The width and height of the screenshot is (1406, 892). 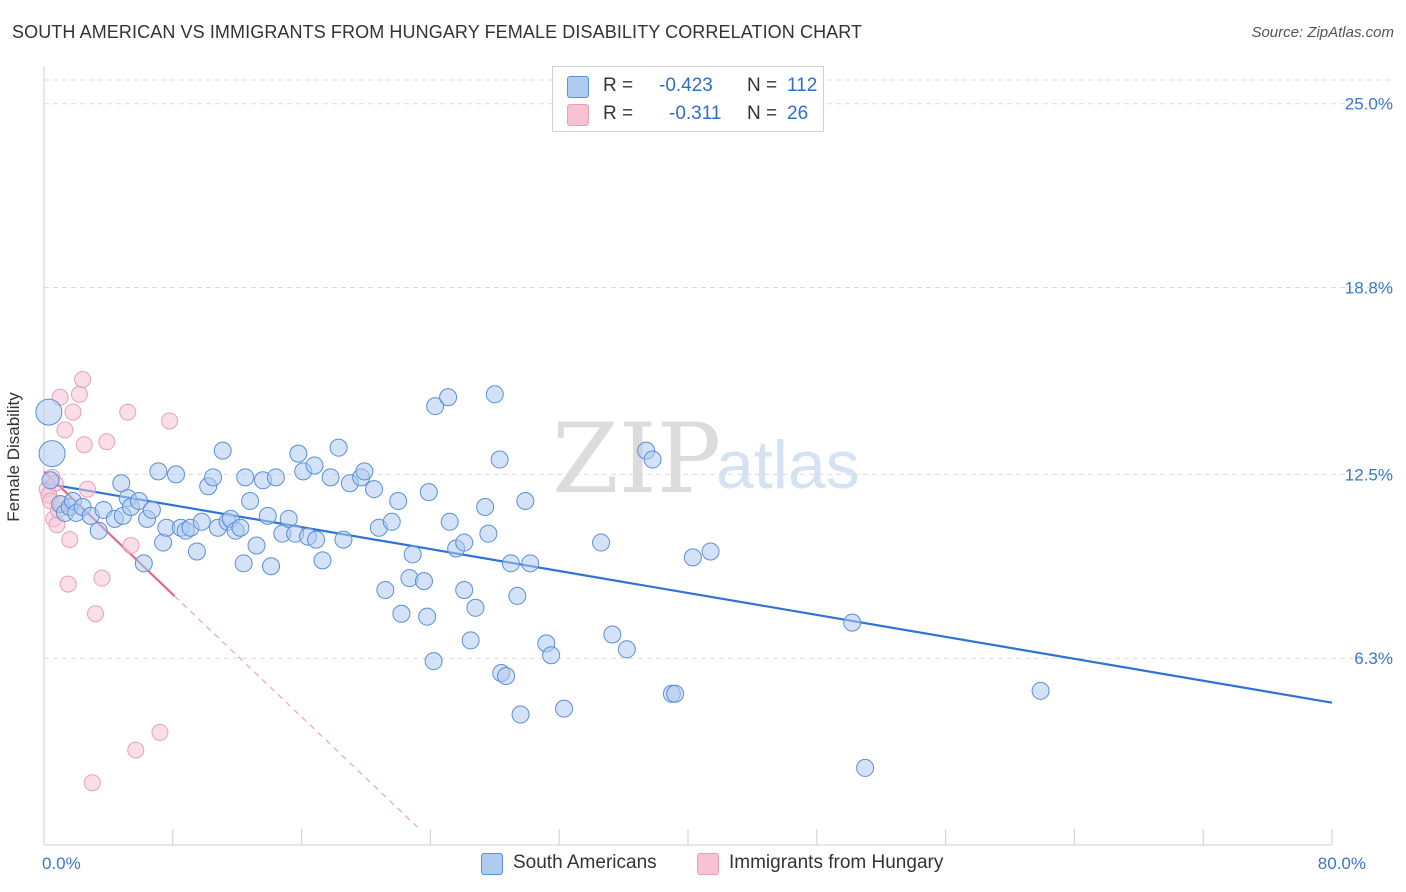 What do you see at coordinates (295, 711) in the screenshot?
I see `trend-line-hungary-dashed` at bounding box center [295, 711].